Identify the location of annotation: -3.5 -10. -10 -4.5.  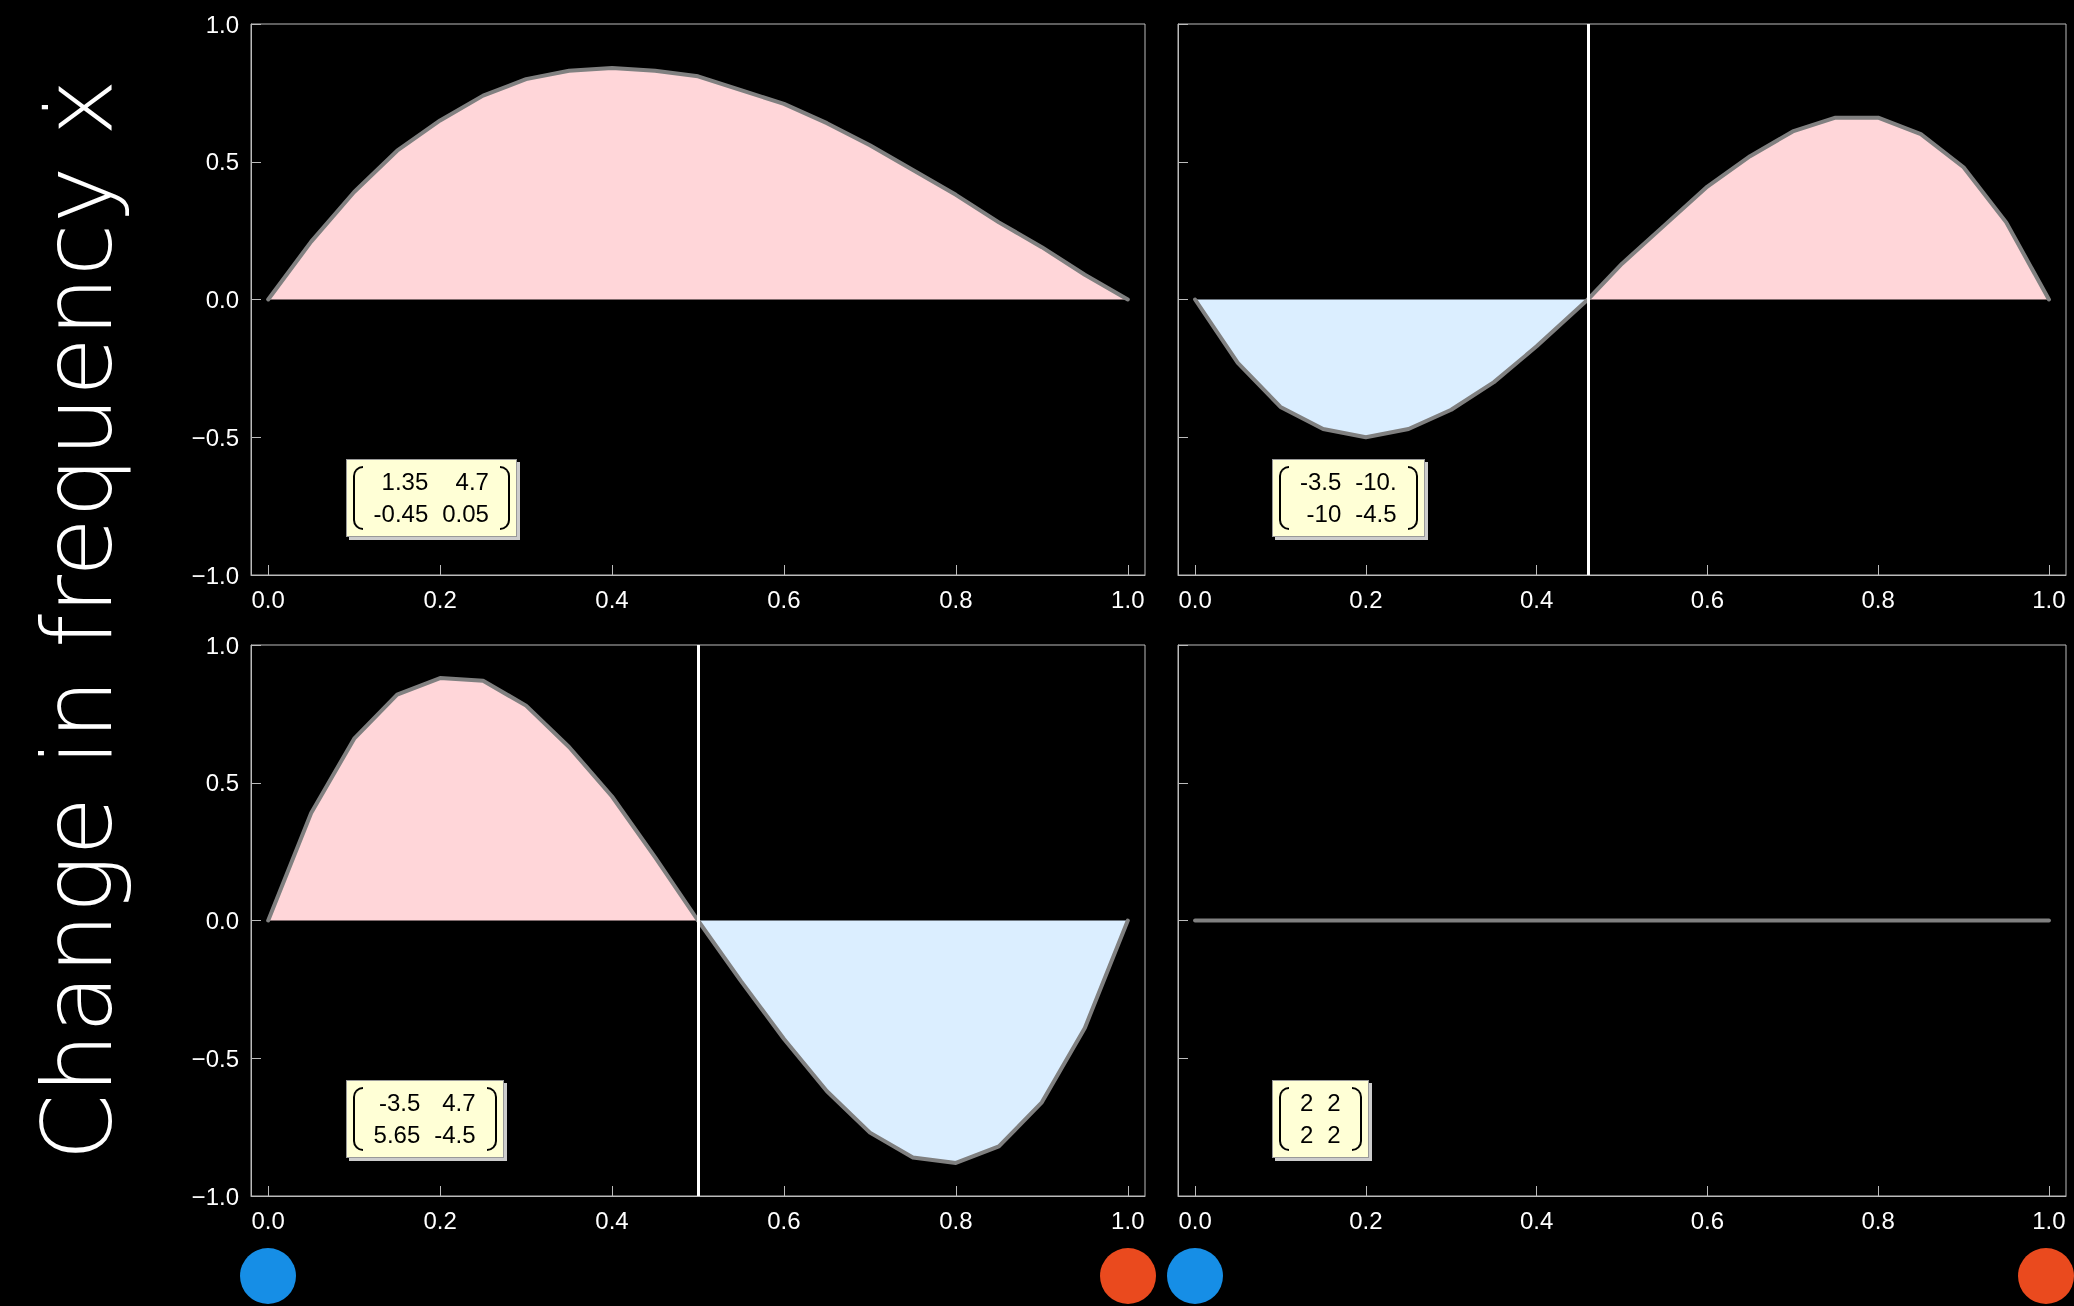
(1348, 498).